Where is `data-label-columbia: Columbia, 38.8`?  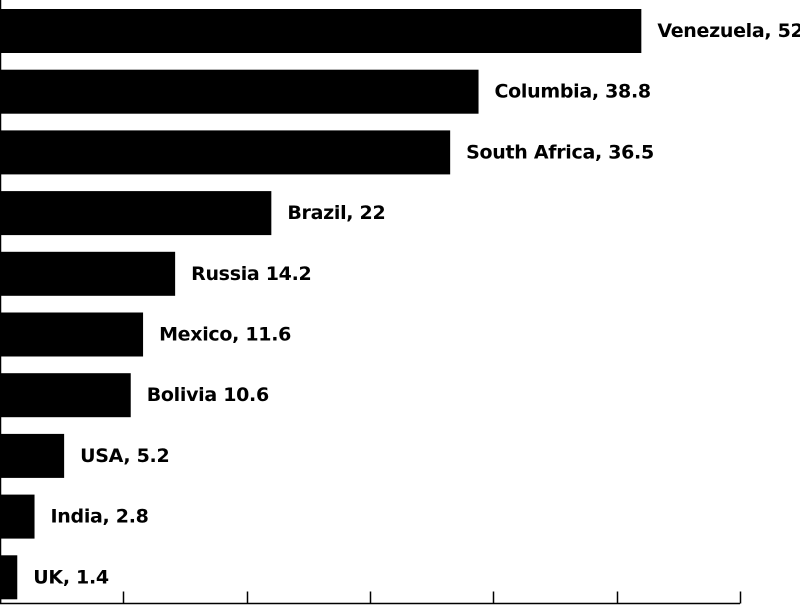
data-label-columbia: Columbia, 38.8 is located at coordinates (573, 92).